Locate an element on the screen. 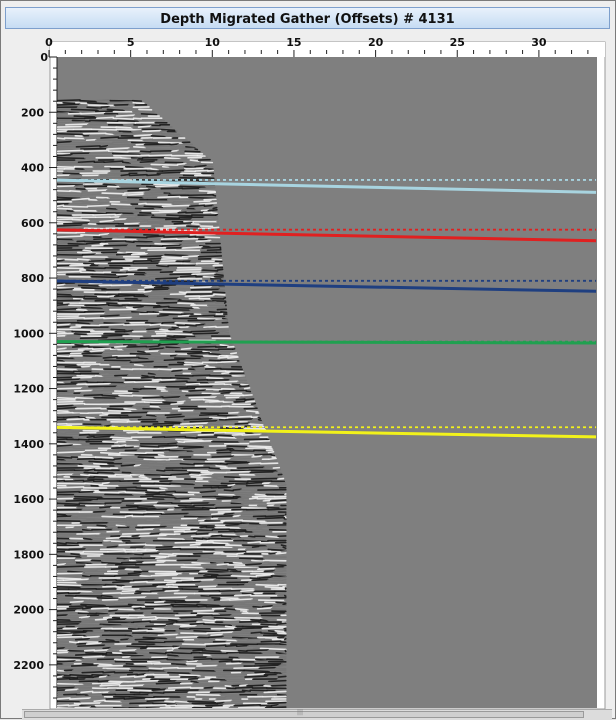 The image size is (616, 720). horizontal-scrollbar: ||| is located at coordinates (317, 714).